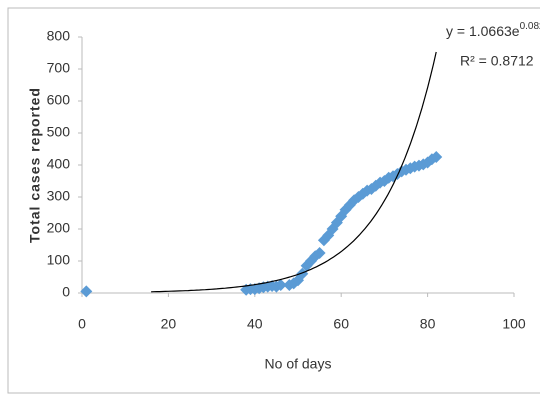 This screenshot has width=540, height=404. What do you see at coordinates (483, 31) in the screenshot?
I see `equation-base: y = 1.0663e` at bounding box center [483, 31].